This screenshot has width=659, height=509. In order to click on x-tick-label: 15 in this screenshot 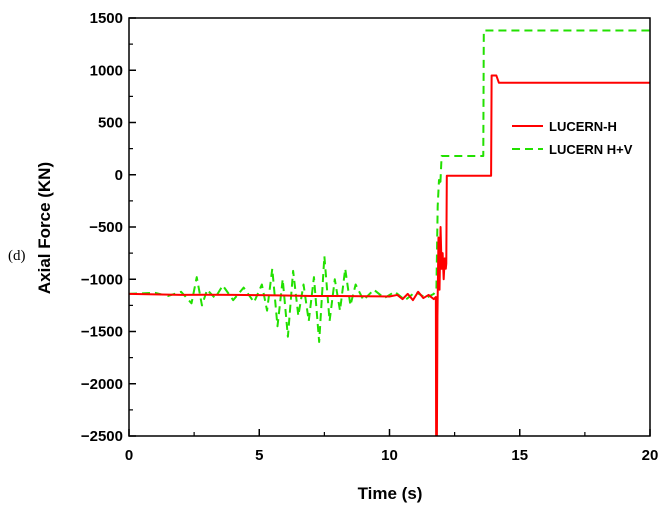, I will do `click(519, 455)`.